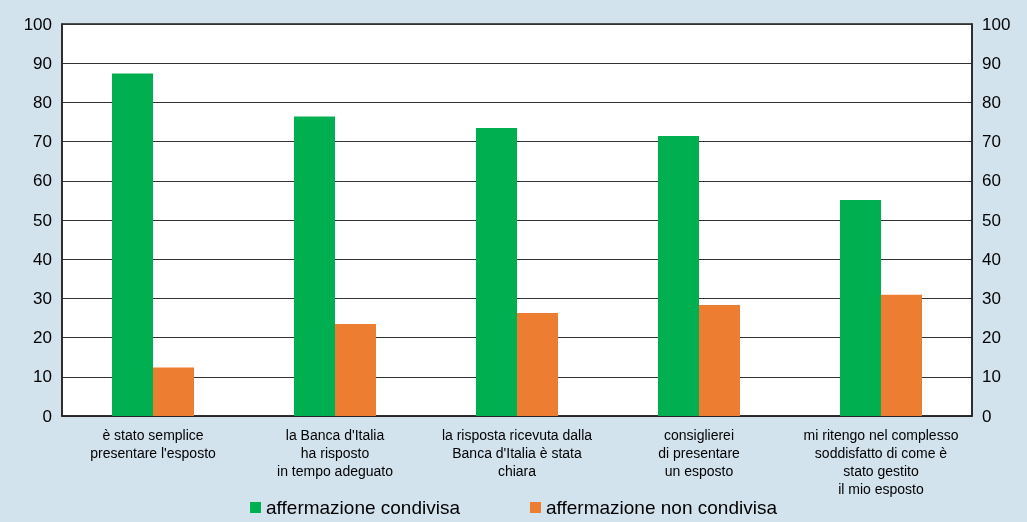 The height and width of the screenshot is (522, 1027). What do you see at coordinates (42, 338) in the screenshot?
I see `y-tick-label: 20` at bounding box center [42, 338].